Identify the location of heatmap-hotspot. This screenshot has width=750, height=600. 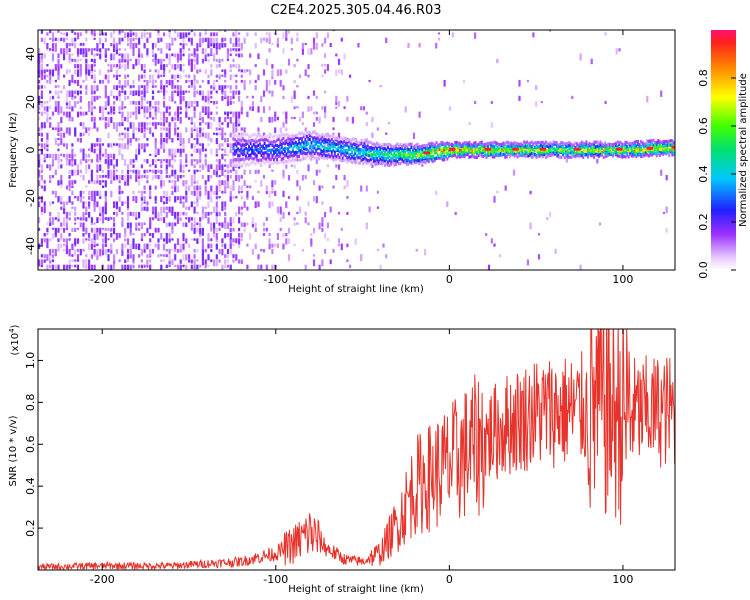
(543, 149).